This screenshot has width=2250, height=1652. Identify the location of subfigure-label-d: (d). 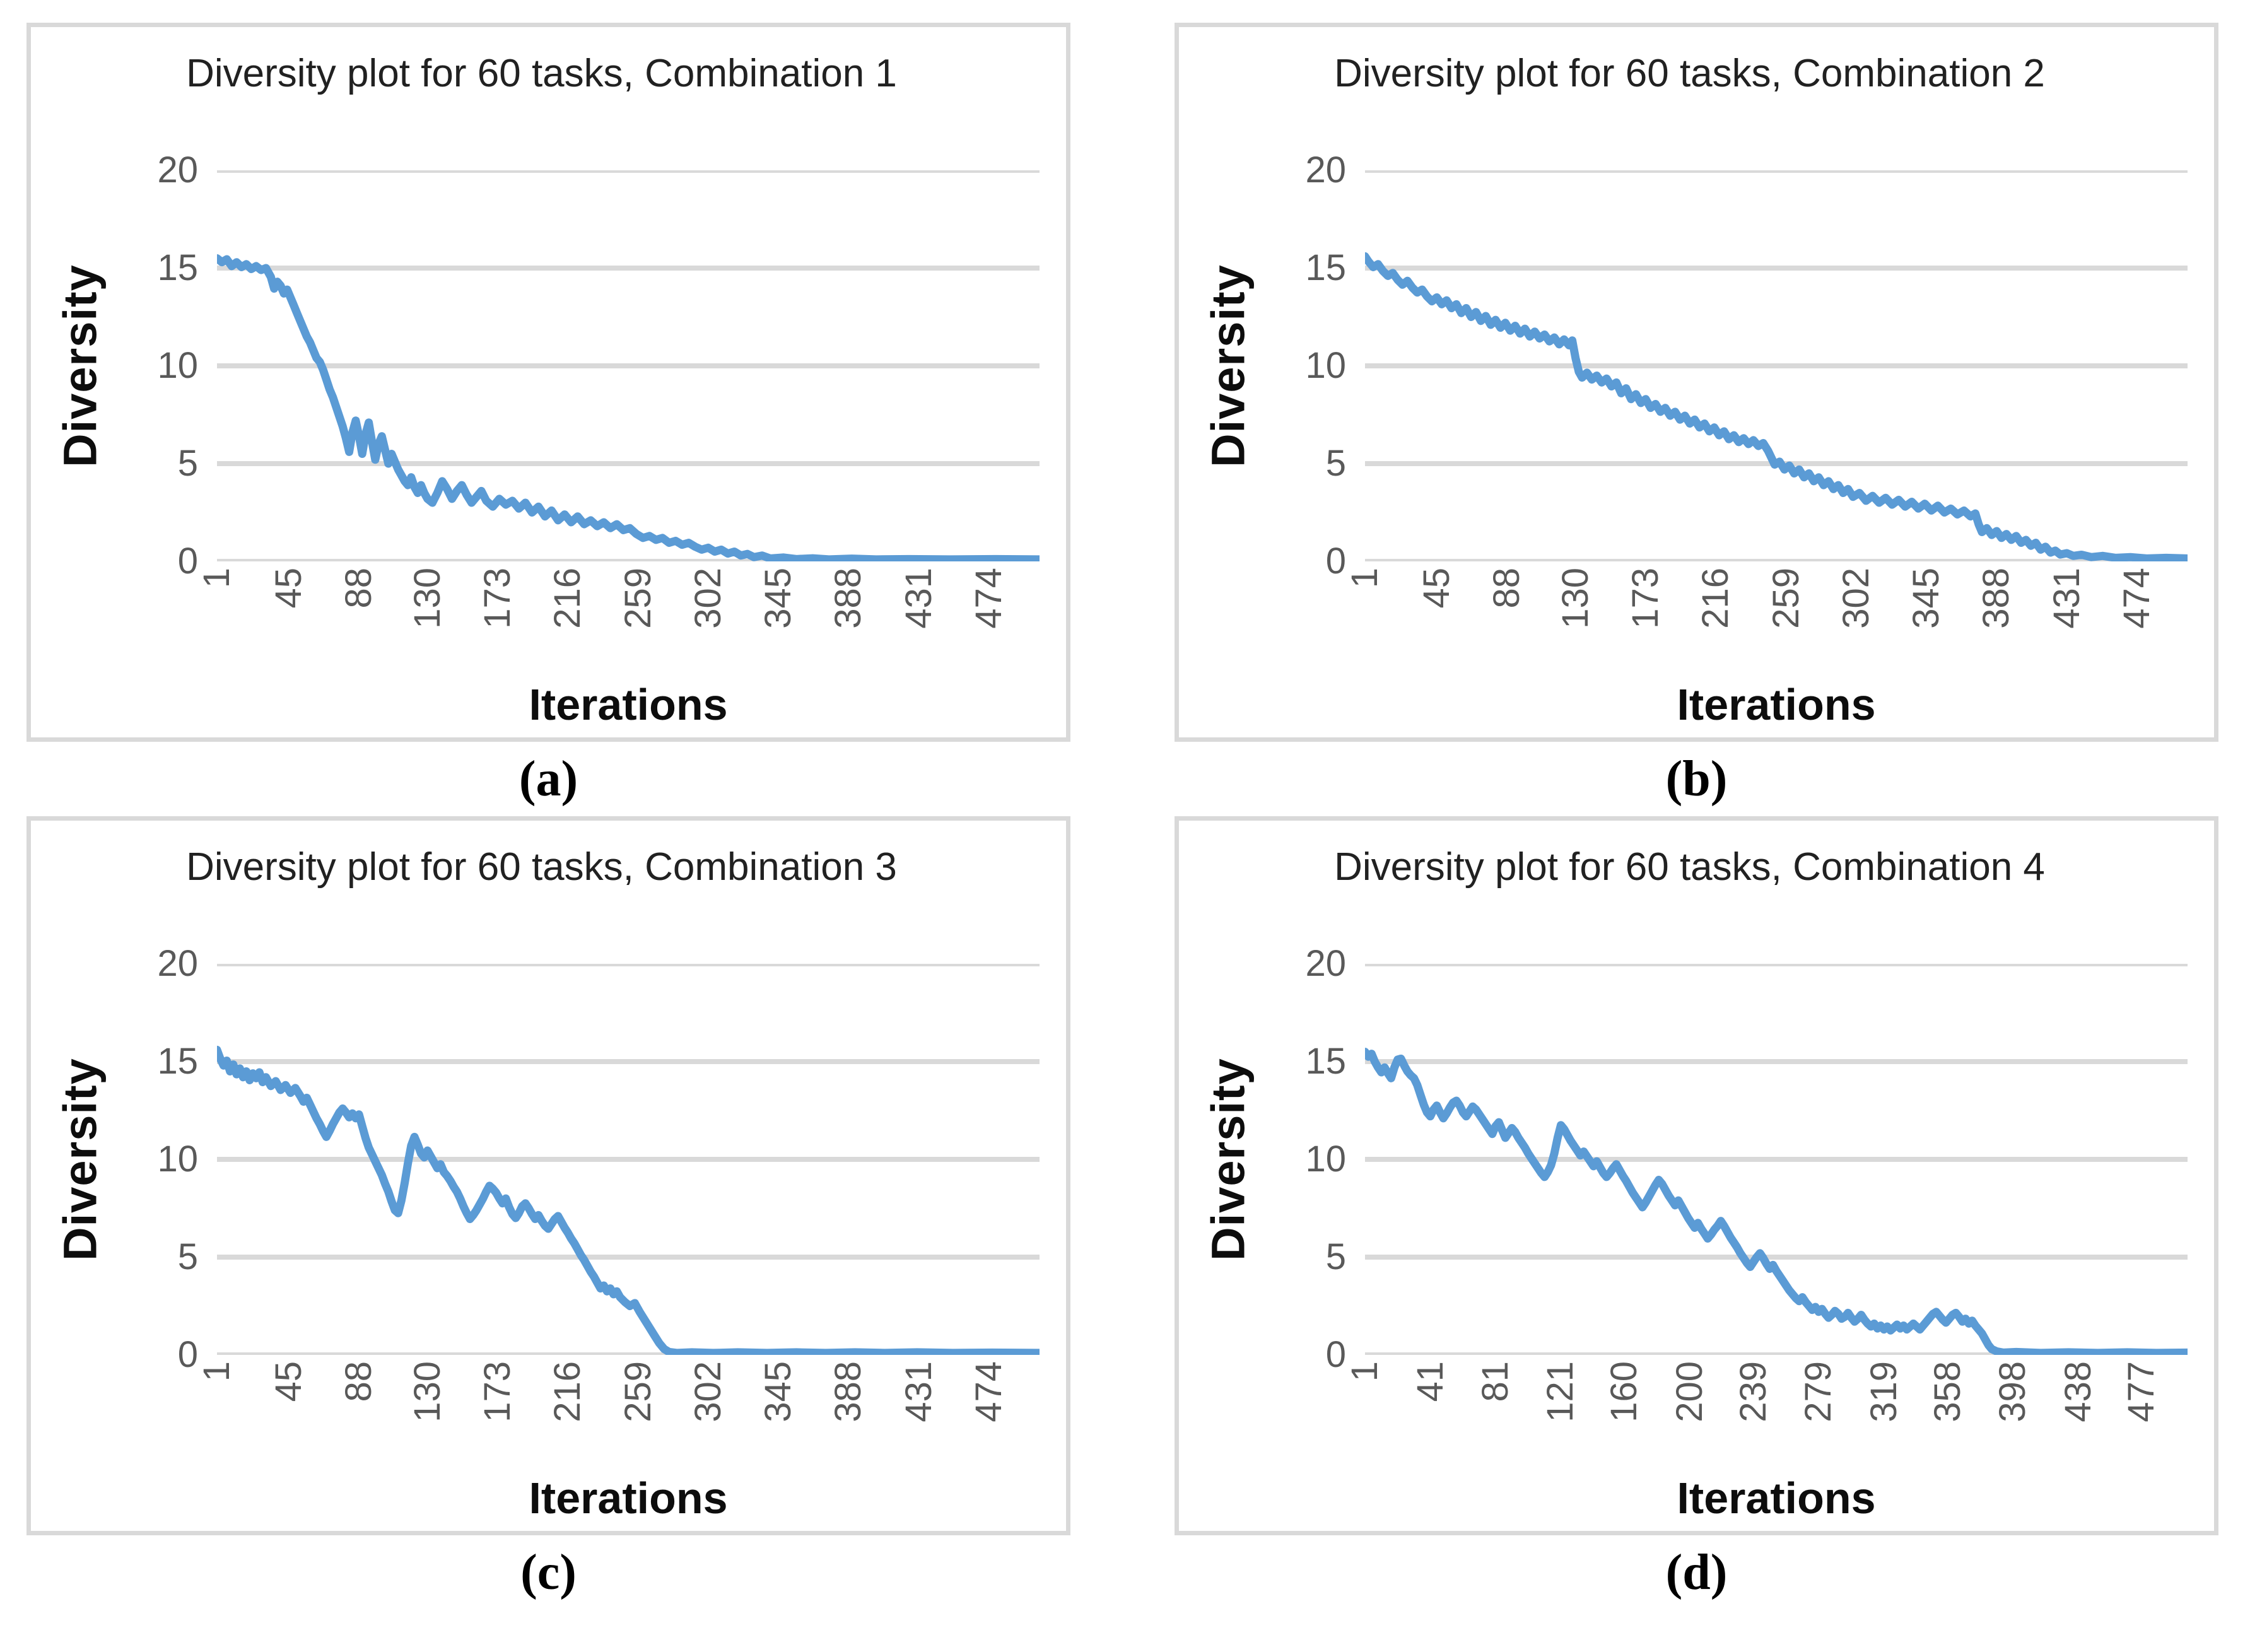
(1696, 1572).